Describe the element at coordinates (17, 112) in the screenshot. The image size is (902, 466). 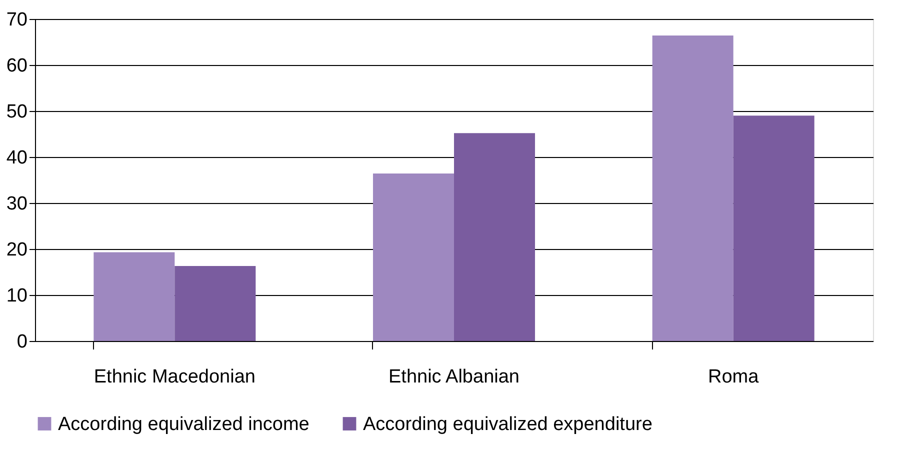
I see `y-tick-label: 50` at that location.